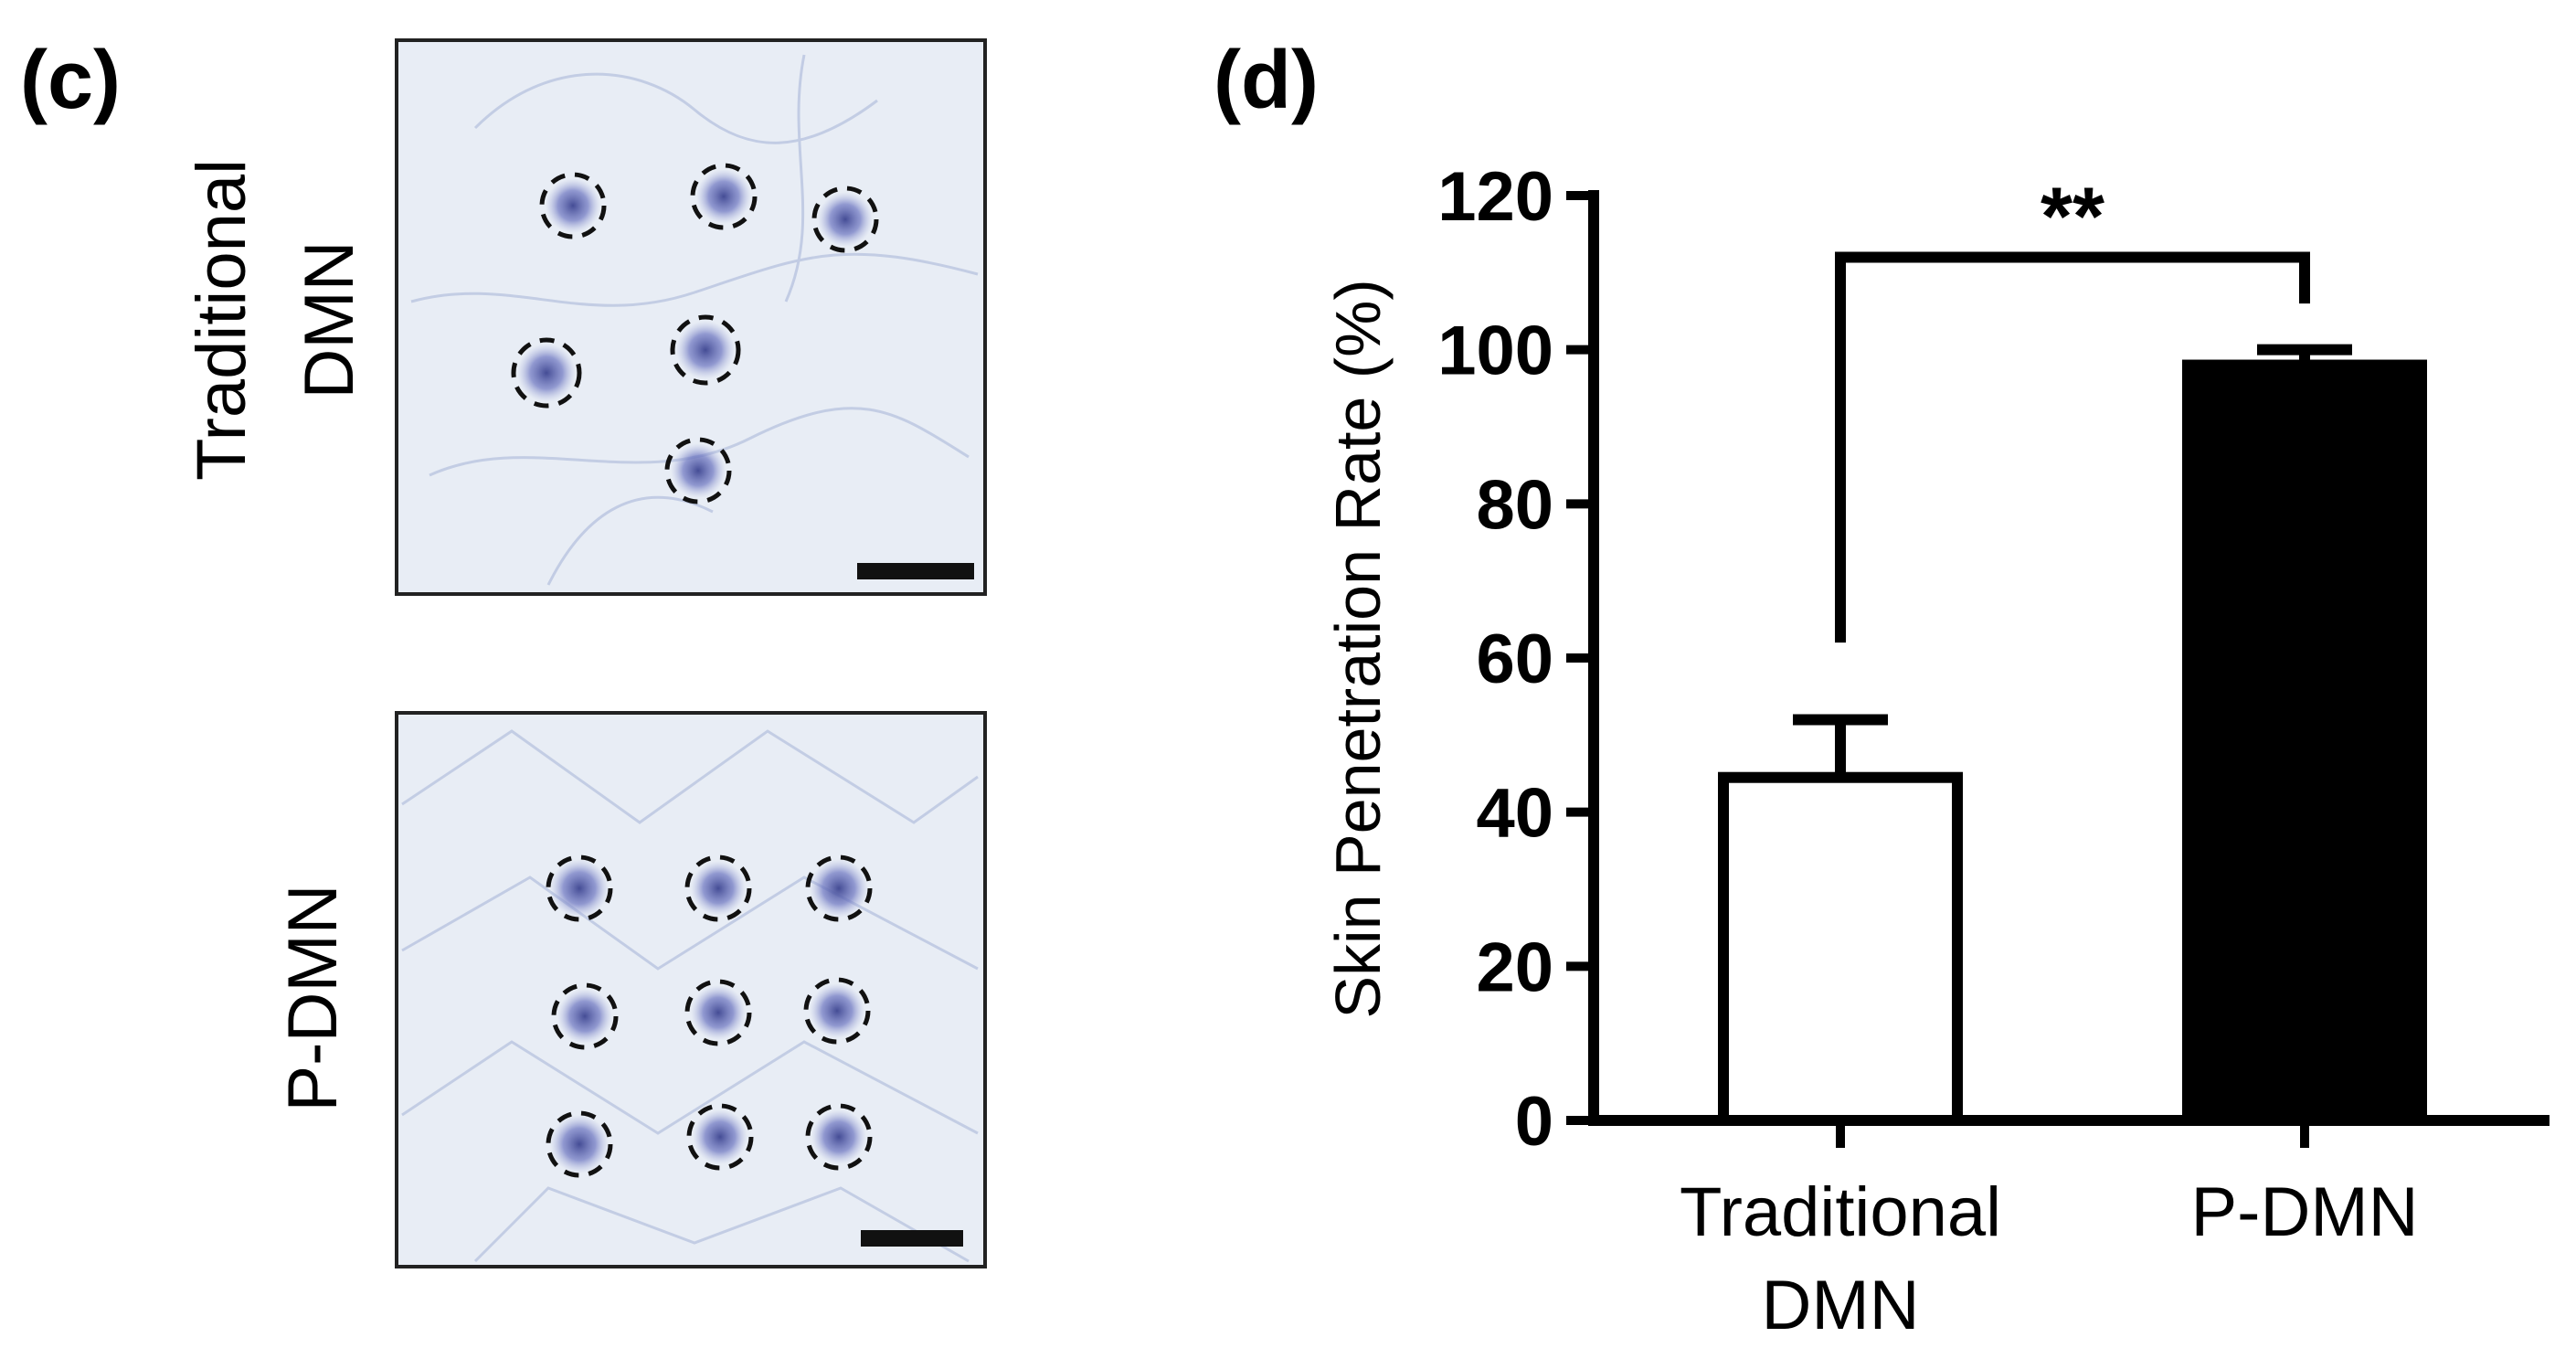 The image size is (2576, 1348). Describe the element at coordinates (2072, 447) in the screenshot. I see `significance-bracket` at that location.